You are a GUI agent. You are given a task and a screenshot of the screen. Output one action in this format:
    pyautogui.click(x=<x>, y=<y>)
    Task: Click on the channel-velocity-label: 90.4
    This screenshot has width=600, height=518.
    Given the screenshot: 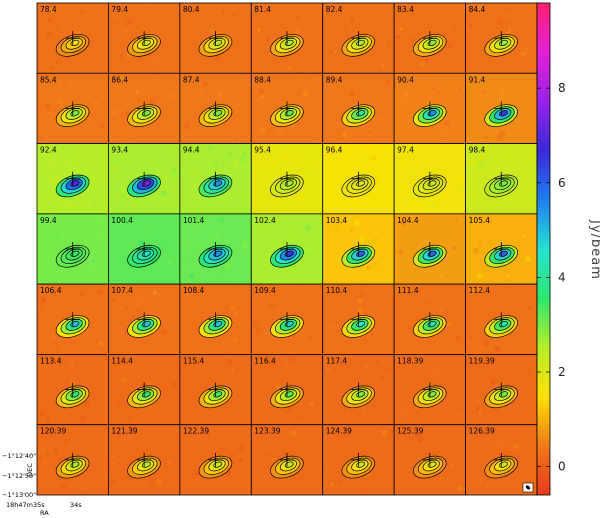 What is the action you would take?
    pyautogui.click(x=405, y=79)
    